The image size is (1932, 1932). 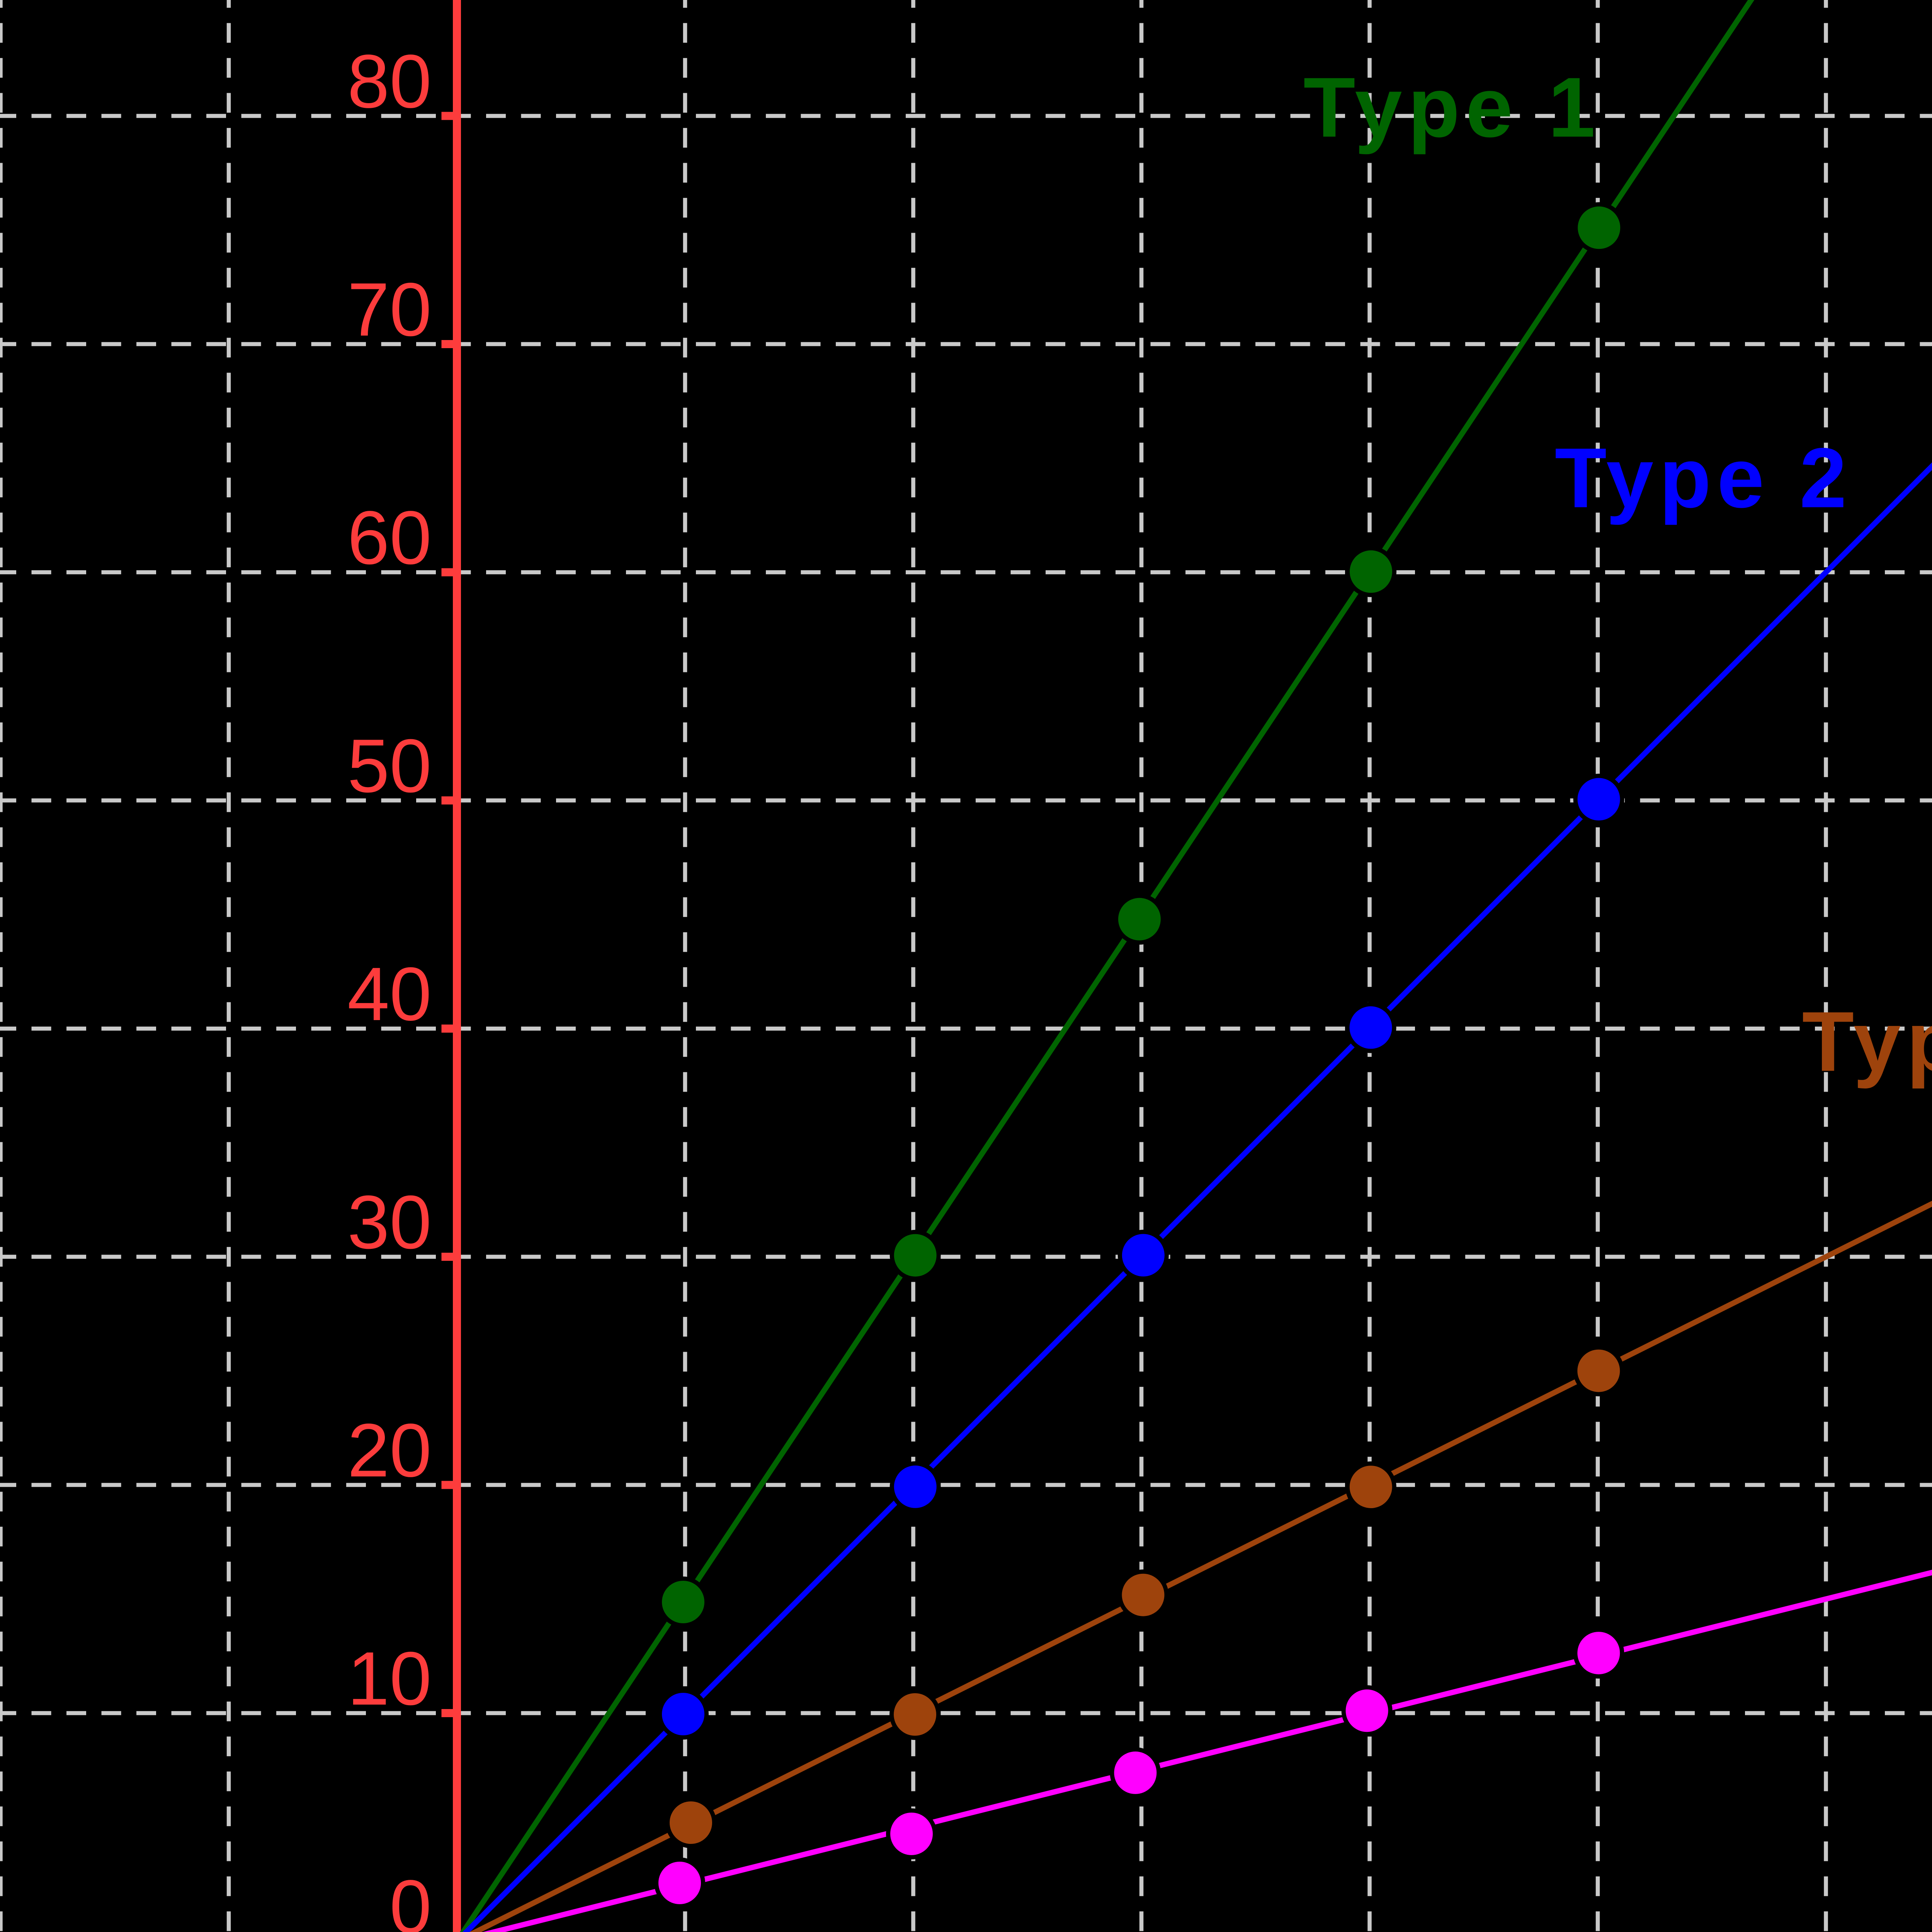 What do you see at coordinates (390, 994) in the screenshot?
I see `svg-text: 40` at bounding box center [390, 994].